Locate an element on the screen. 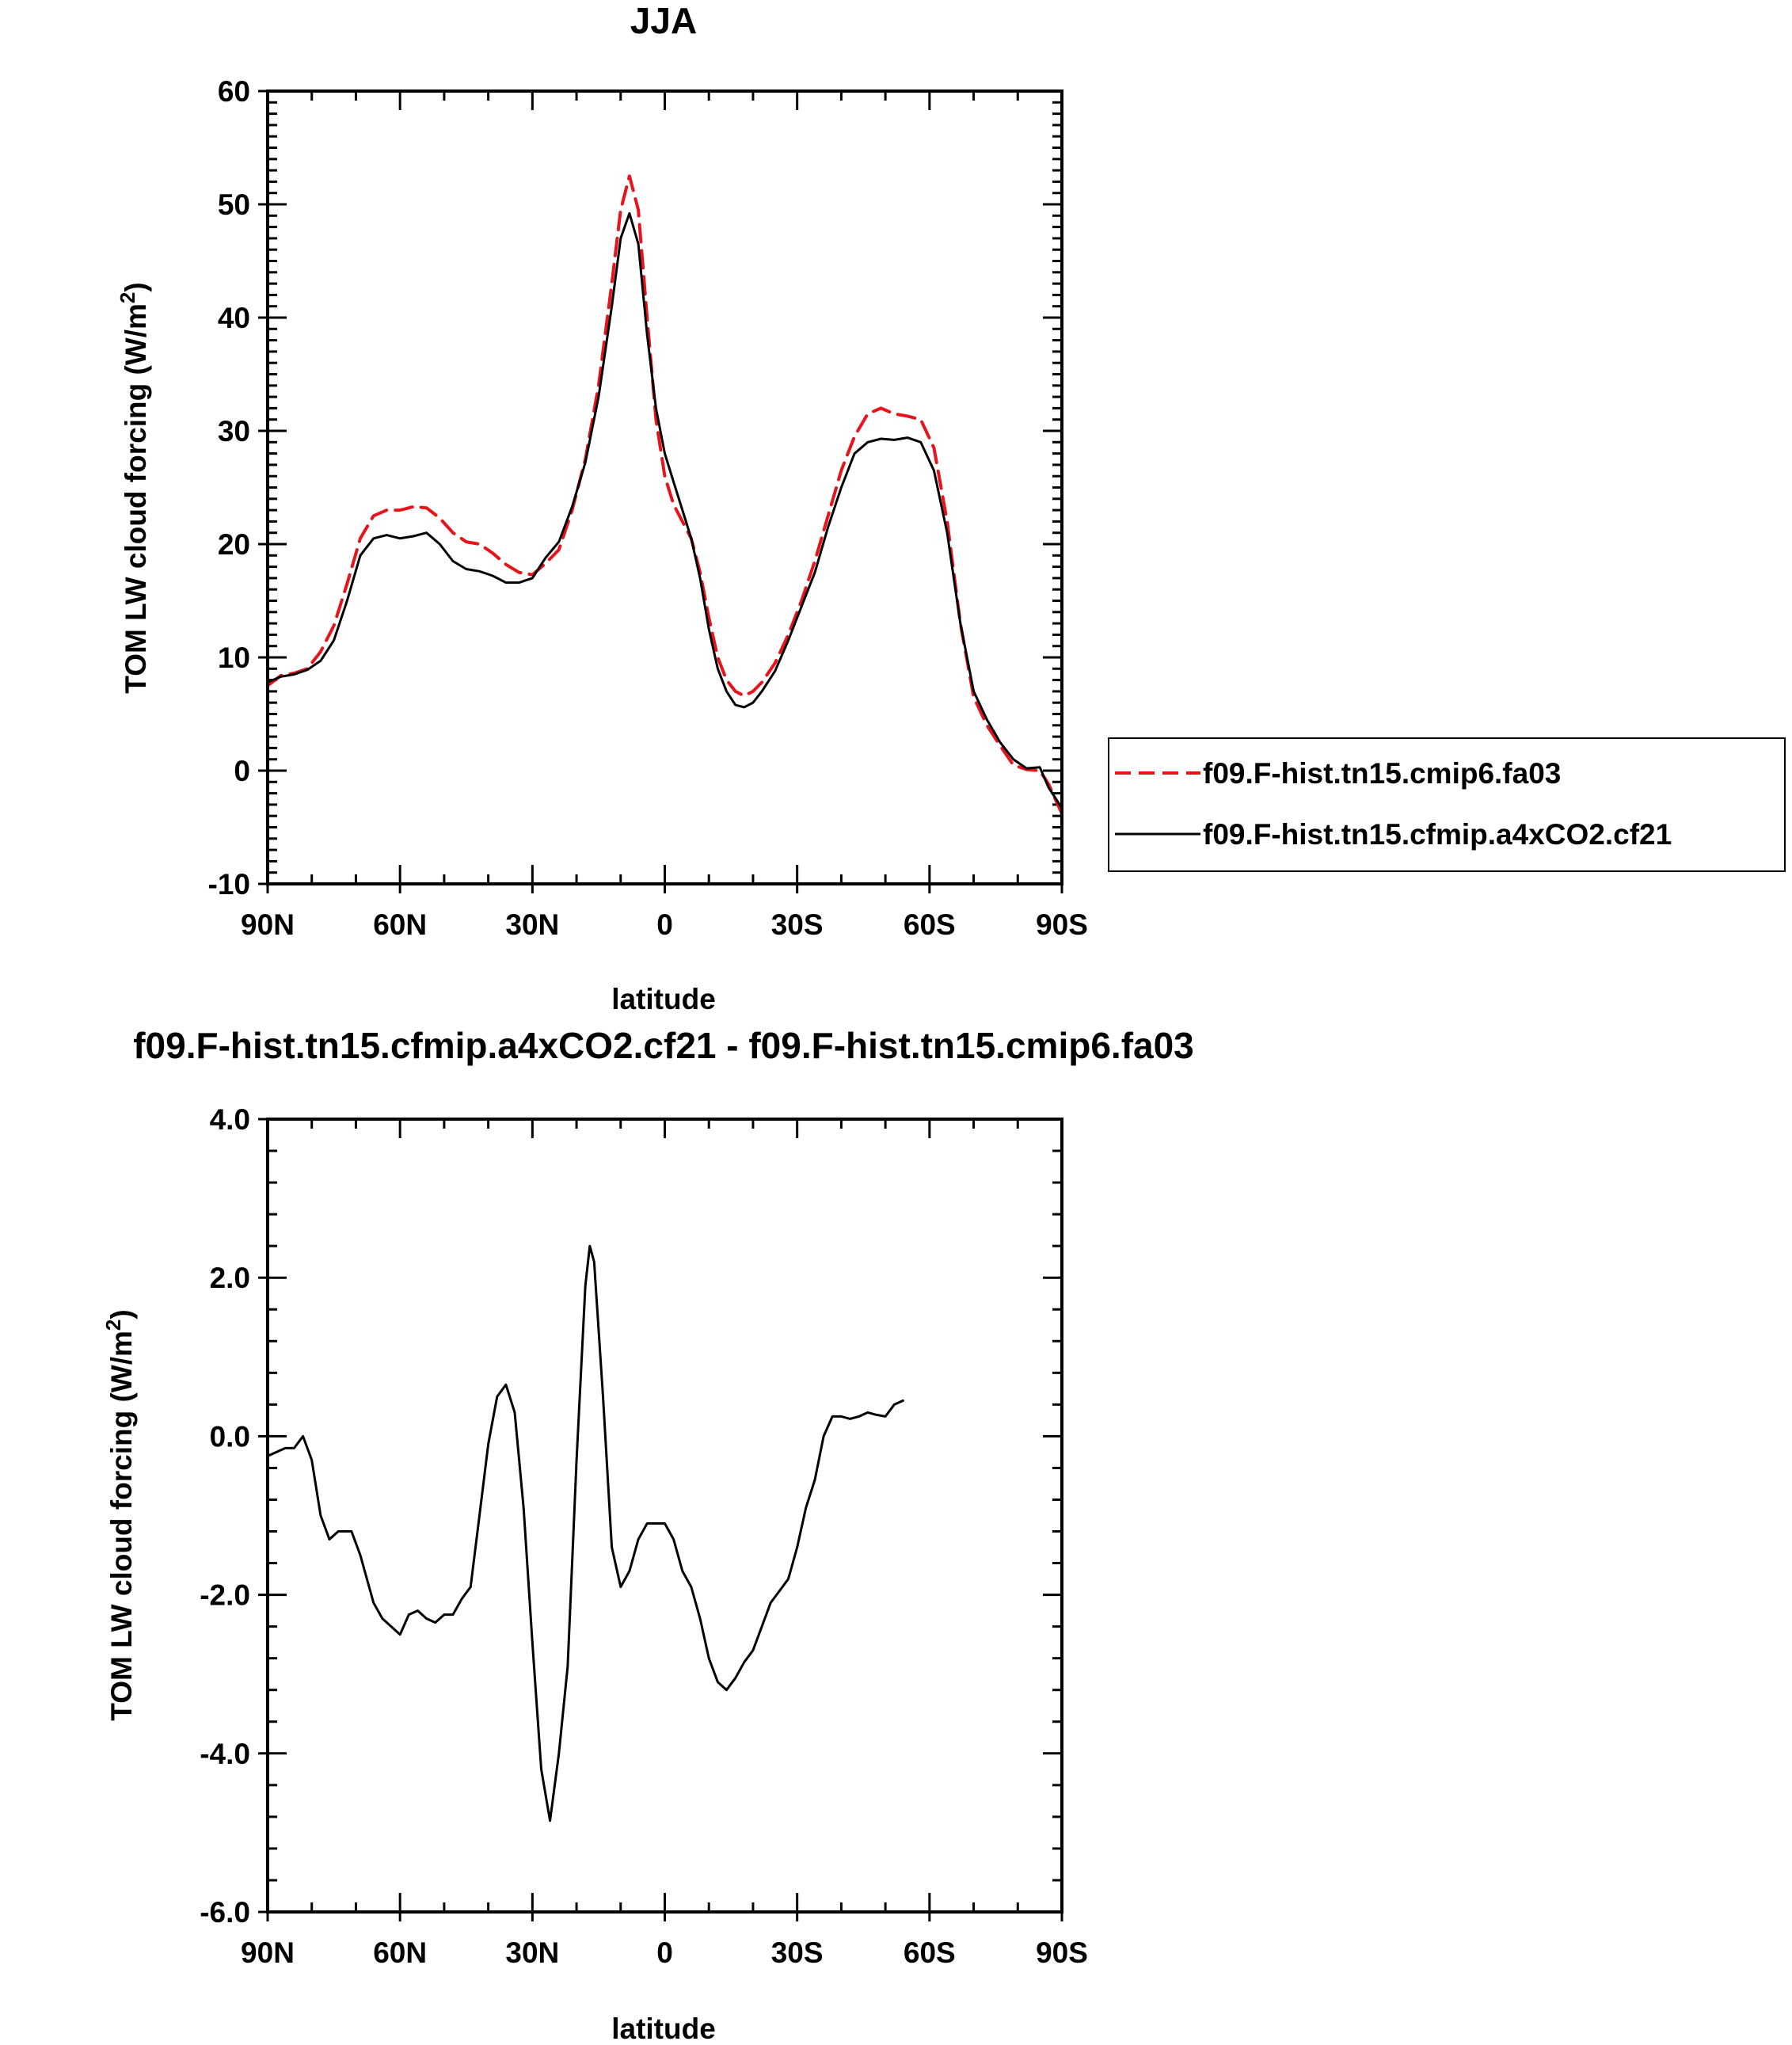 Image resolution: width=1792 pixels, height=2045 pixels. top-y-tick-label: 0 is located at coordinates (242, 771).